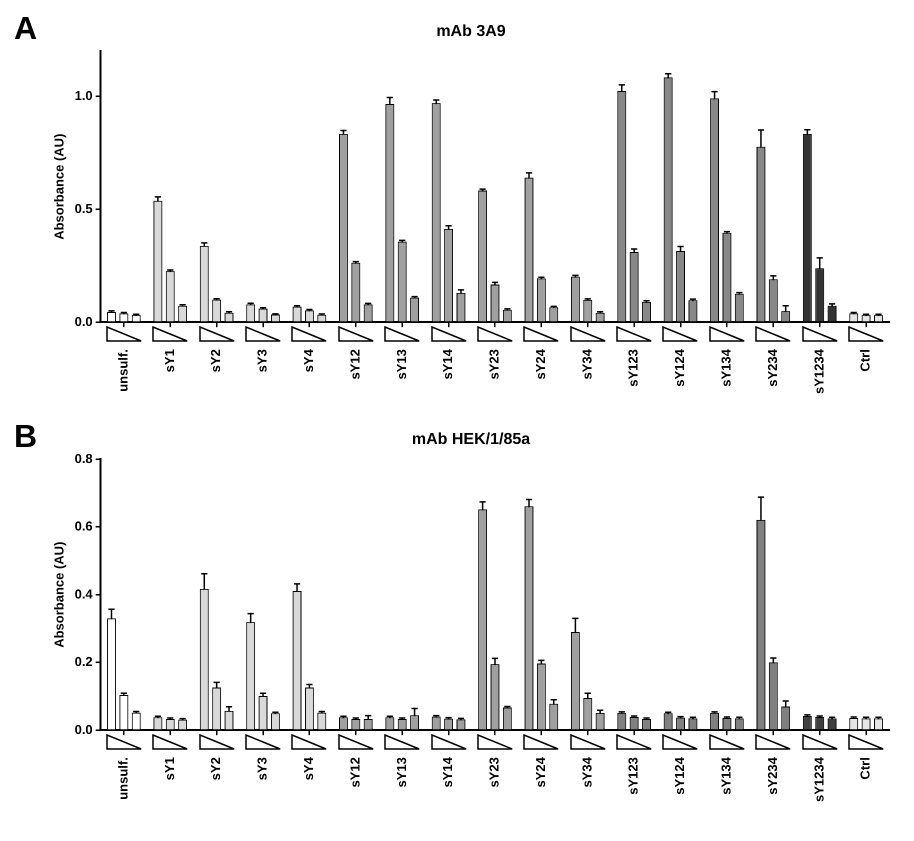 The height and width of the screenshot is (841, 914). I want to click on y-tick-label: 0.8, so click(83, 458).